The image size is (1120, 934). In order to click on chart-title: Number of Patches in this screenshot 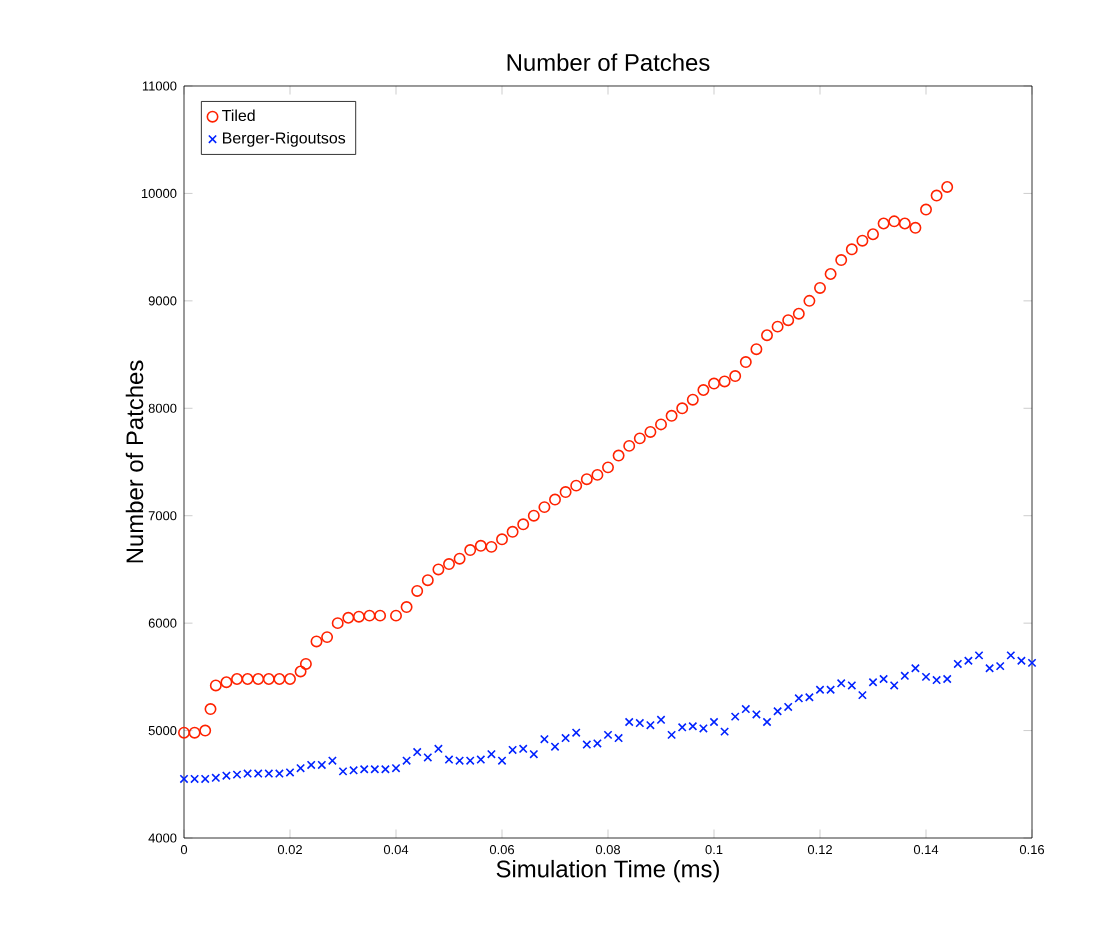, I will do `click(608, 62)`.